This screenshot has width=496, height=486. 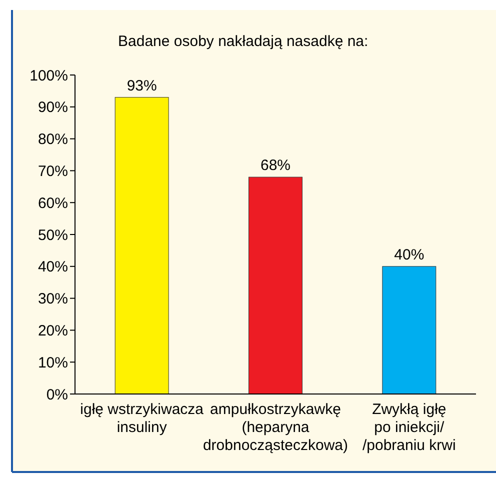 What do you see at coordinates (53, 331) in the screenshot?
I see `y-tick-label: 20%` at bounding box center [53, 331].